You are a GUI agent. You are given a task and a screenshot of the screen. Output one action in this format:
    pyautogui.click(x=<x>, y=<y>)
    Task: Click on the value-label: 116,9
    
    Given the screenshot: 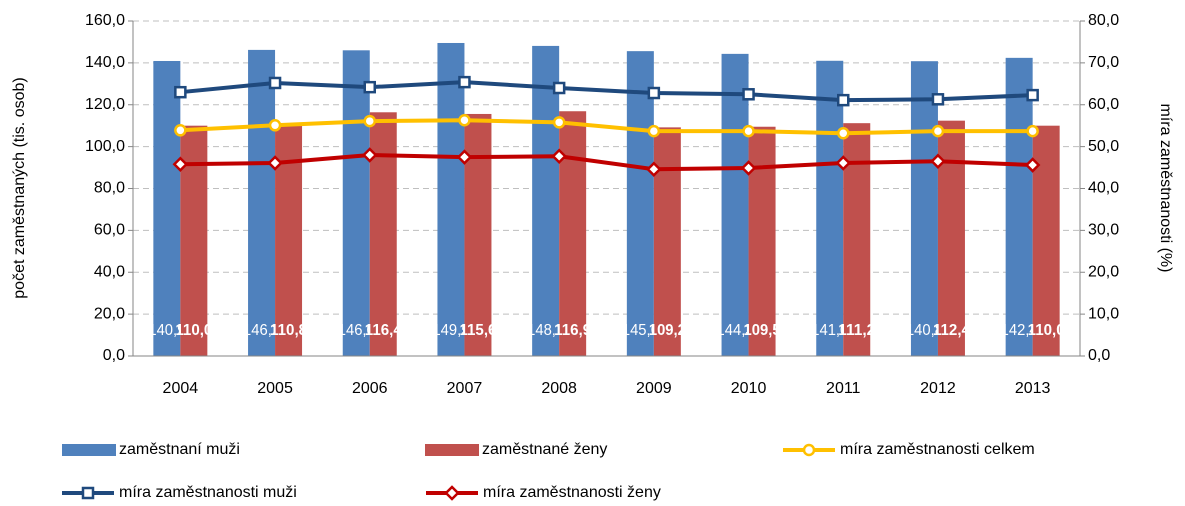 What is the action you would take?
    pyautogui.click(x=572, y=330)
    